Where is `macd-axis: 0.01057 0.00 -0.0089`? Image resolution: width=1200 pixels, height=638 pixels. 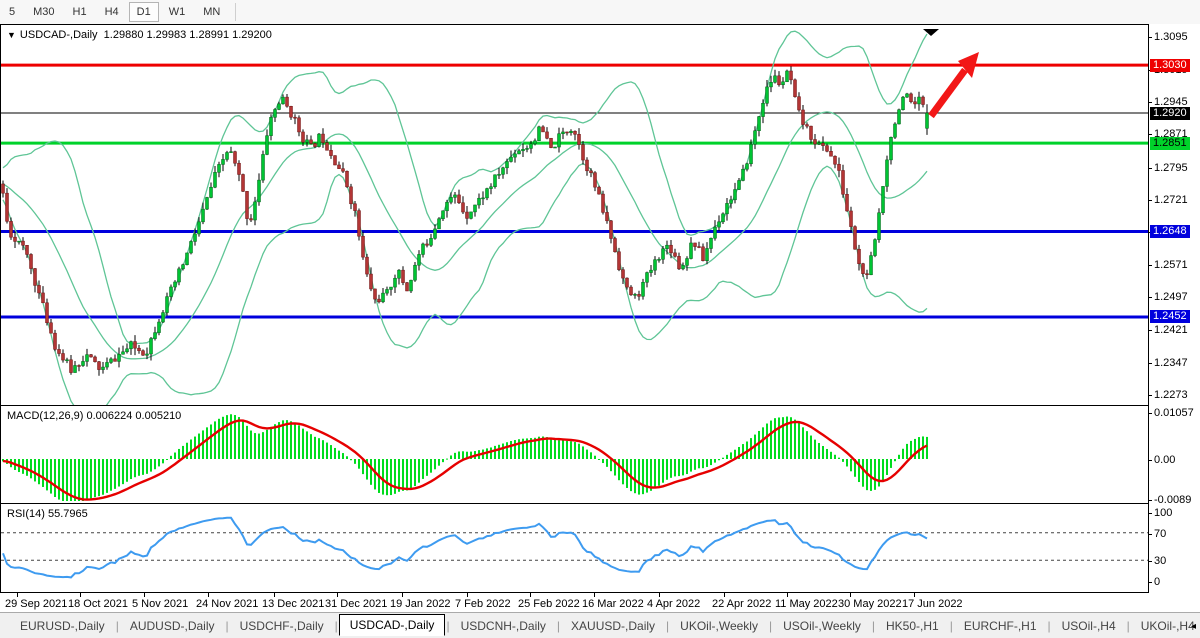 macd-axis: 0.01057 0.00 -0.0089 is located at coordinates (1174, 455).